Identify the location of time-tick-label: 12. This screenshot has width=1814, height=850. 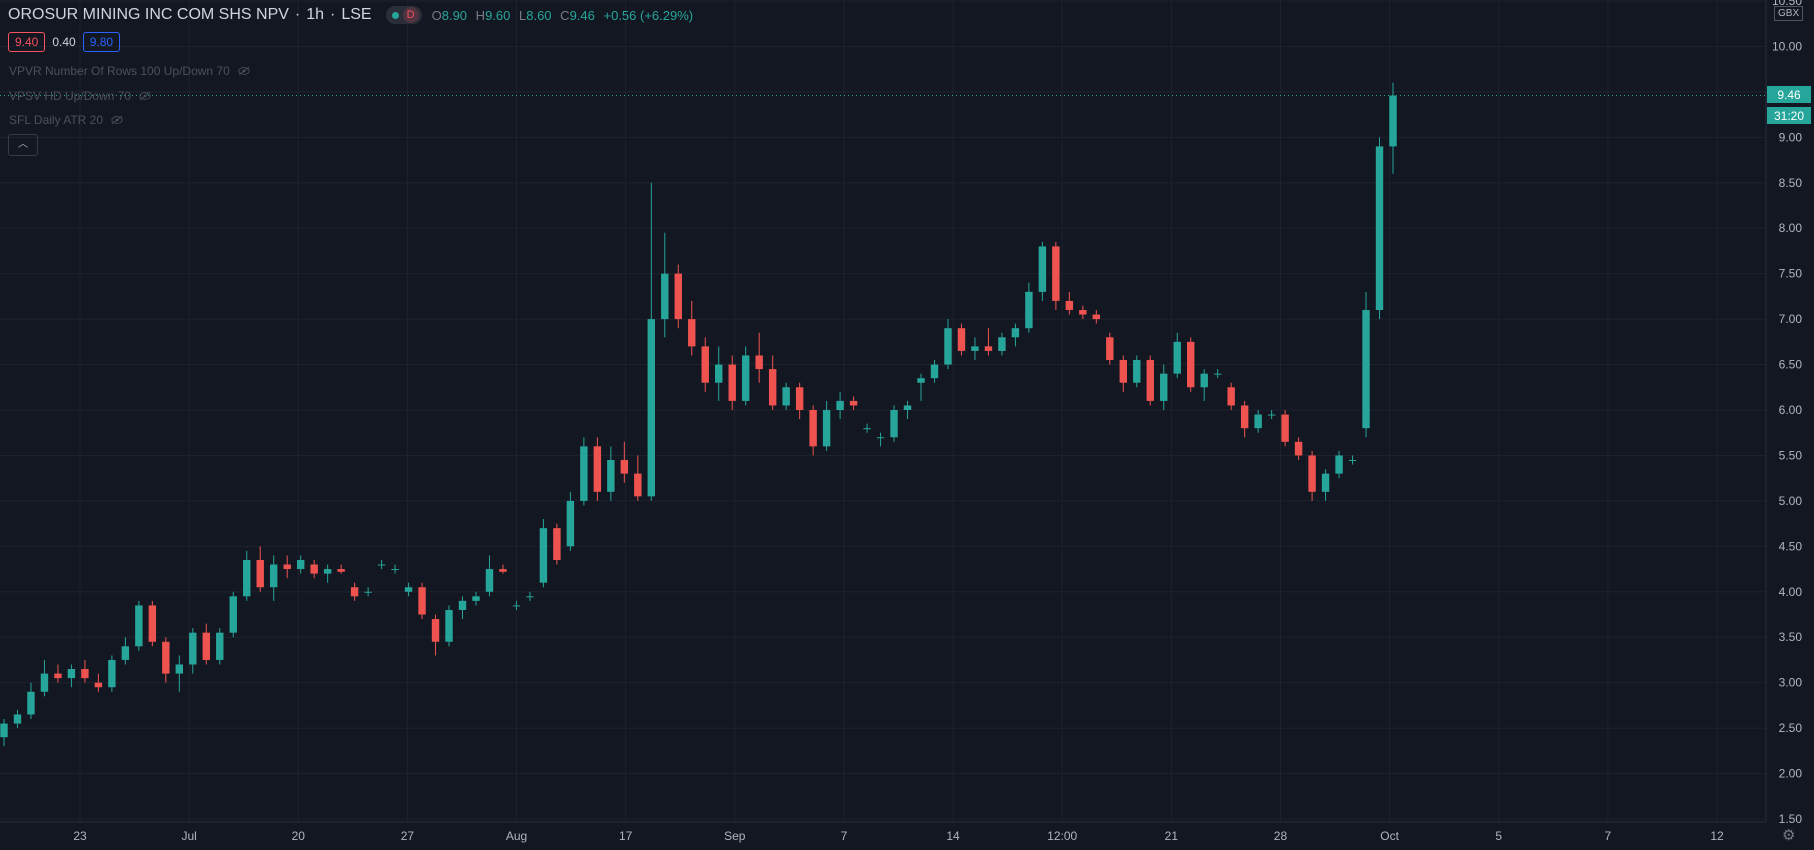
(1717, 836).